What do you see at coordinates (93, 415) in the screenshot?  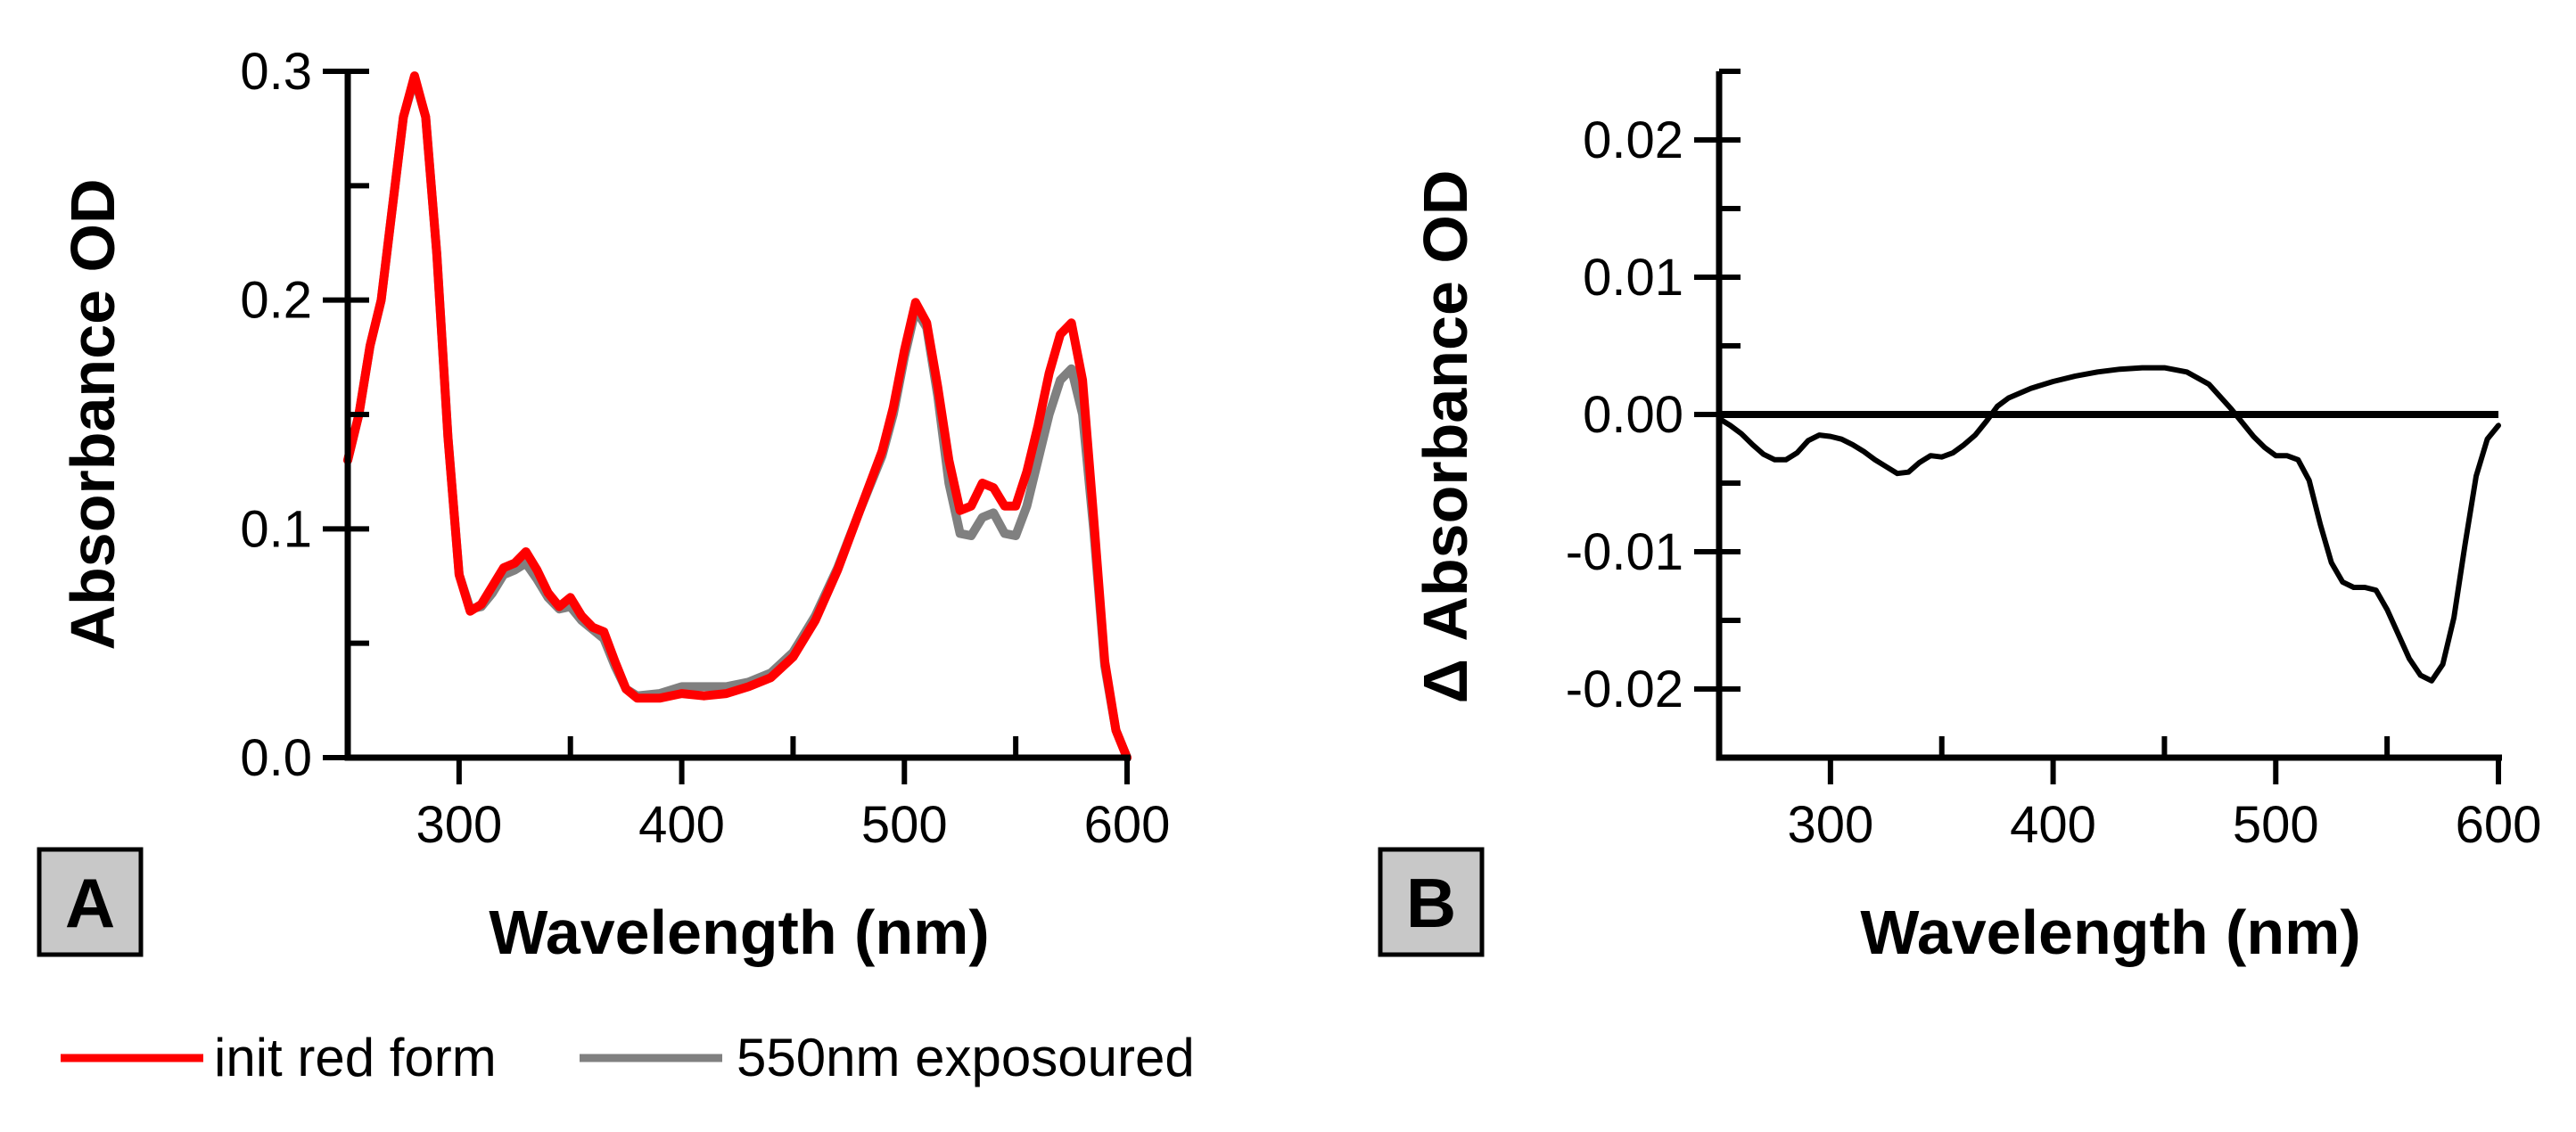 I see `panel-a-y-axis-title: Absorbance OD` at bounding box center [93, 415].